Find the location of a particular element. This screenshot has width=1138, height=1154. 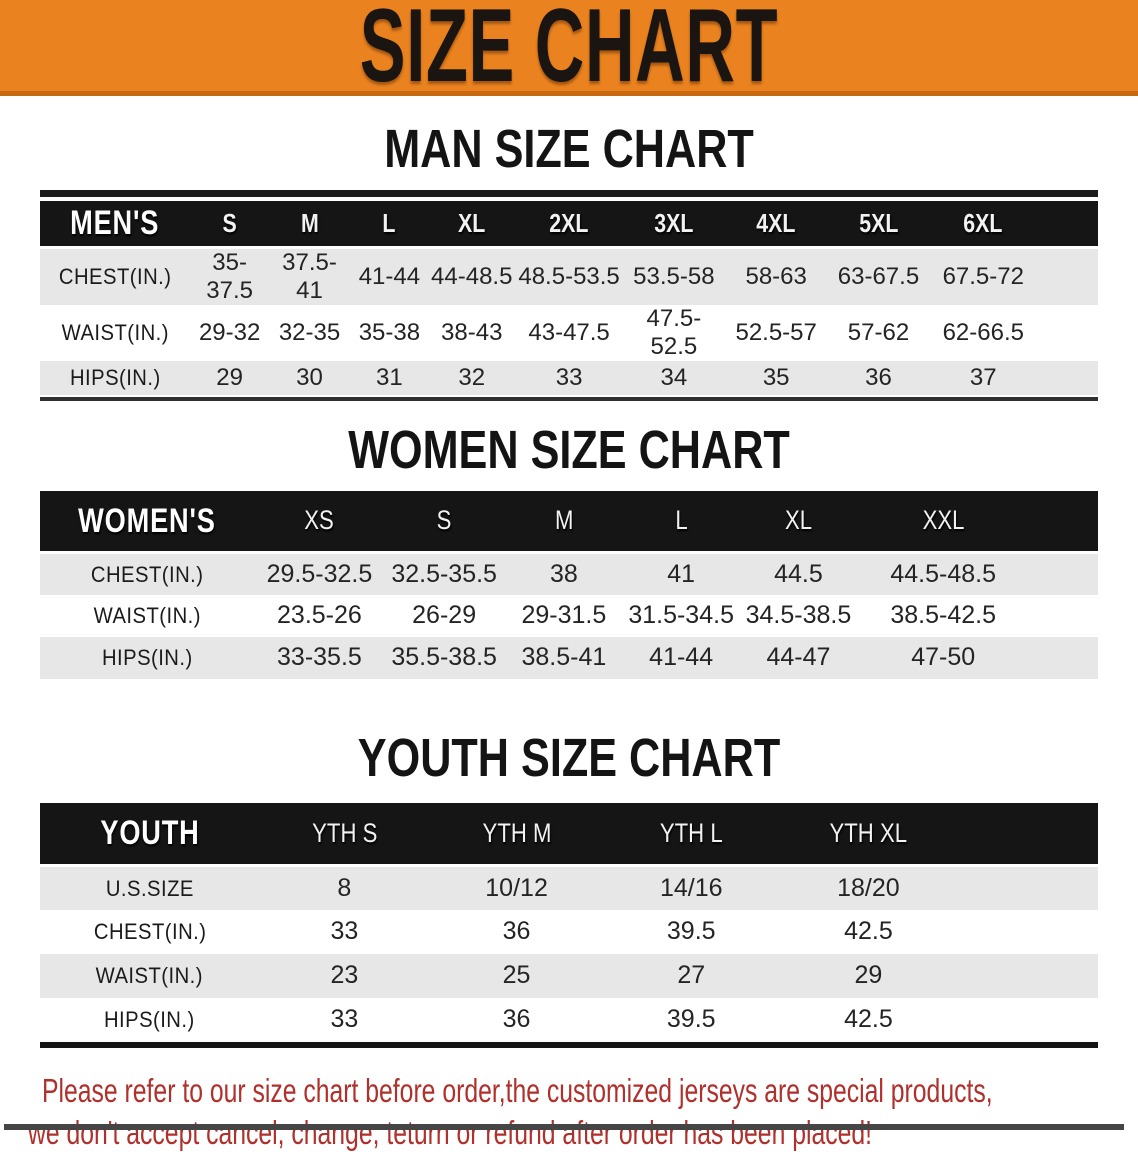

size-value-cell: 44-48.5 is located at coordinates (472, 276).